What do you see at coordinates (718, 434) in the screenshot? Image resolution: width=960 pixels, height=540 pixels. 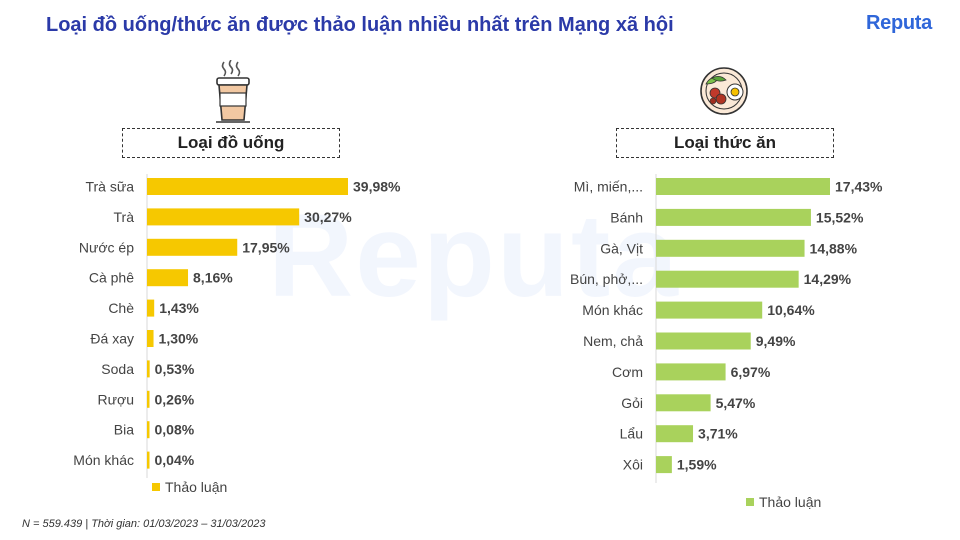 I see `food-value-label: 3,71%` at bounding box center [718, 434].